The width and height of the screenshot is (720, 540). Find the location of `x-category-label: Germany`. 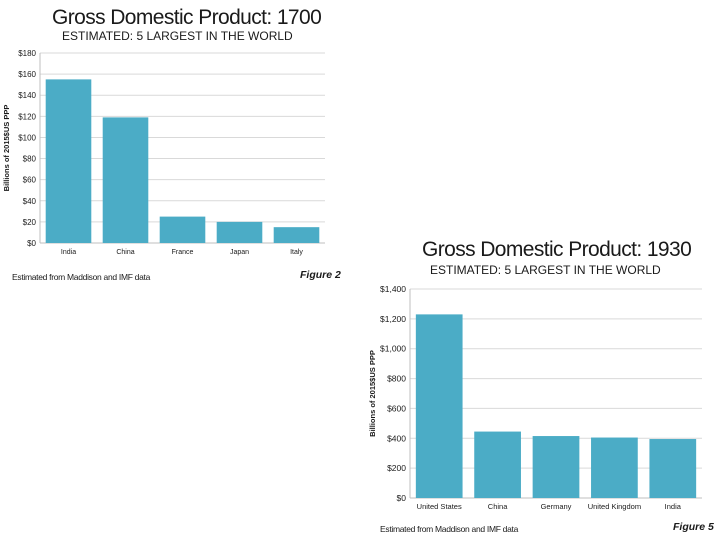

x-category-label: Germany is located at coordinates (556, 506).